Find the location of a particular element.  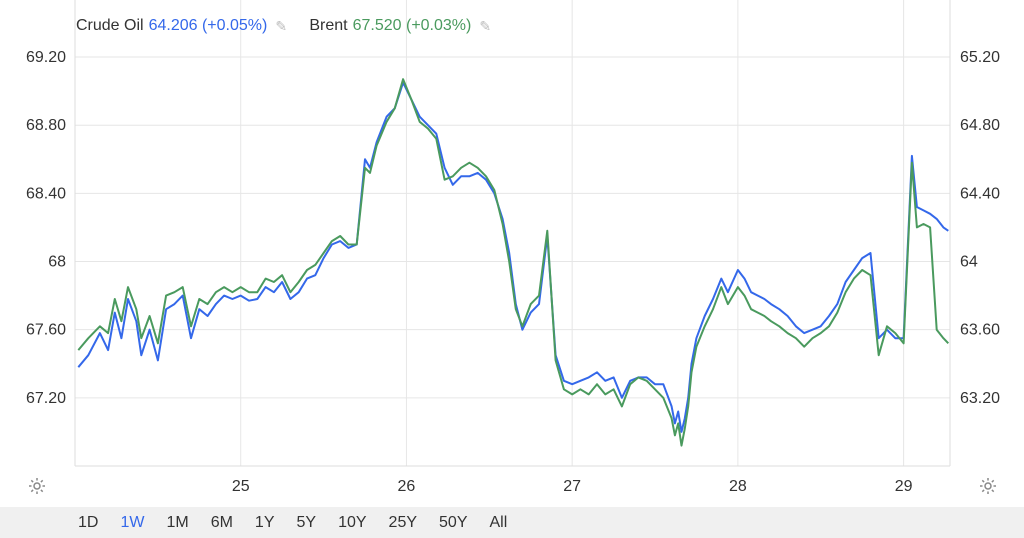

x-tick-label: 27 is located at coordinates (572, 486).